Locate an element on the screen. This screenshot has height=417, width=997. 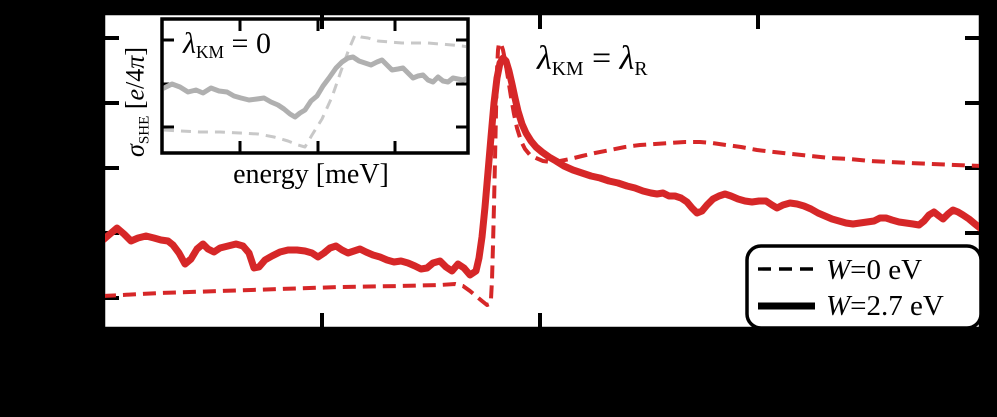
inset-annotation: λKM = 0 is located at coordinates (227, 45).